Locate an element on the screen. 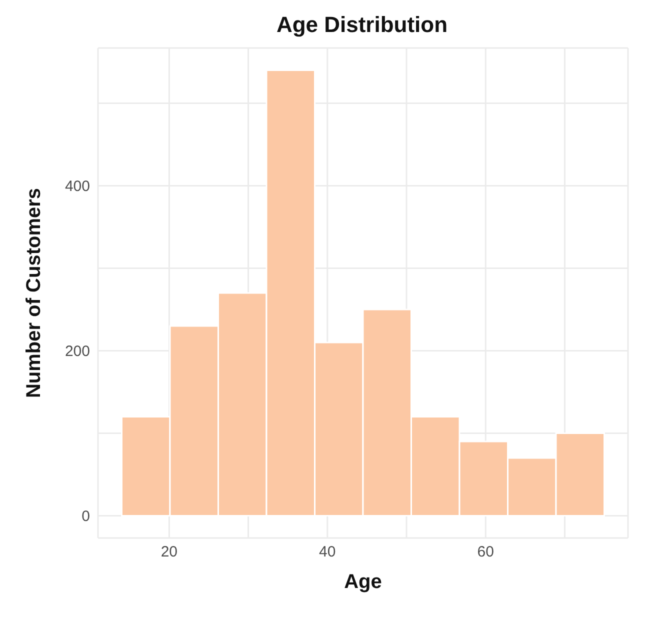  x-tick-label: 20 is located at coordinates (169, 552).